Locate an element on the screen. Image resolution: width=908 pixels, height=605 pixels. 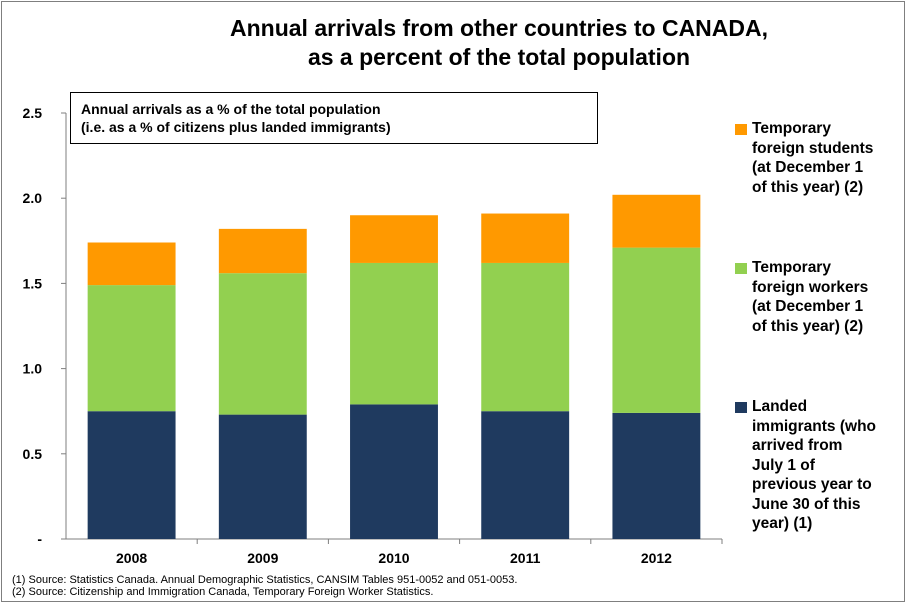
y-tick-label: - is located at coordinates (39, 539).